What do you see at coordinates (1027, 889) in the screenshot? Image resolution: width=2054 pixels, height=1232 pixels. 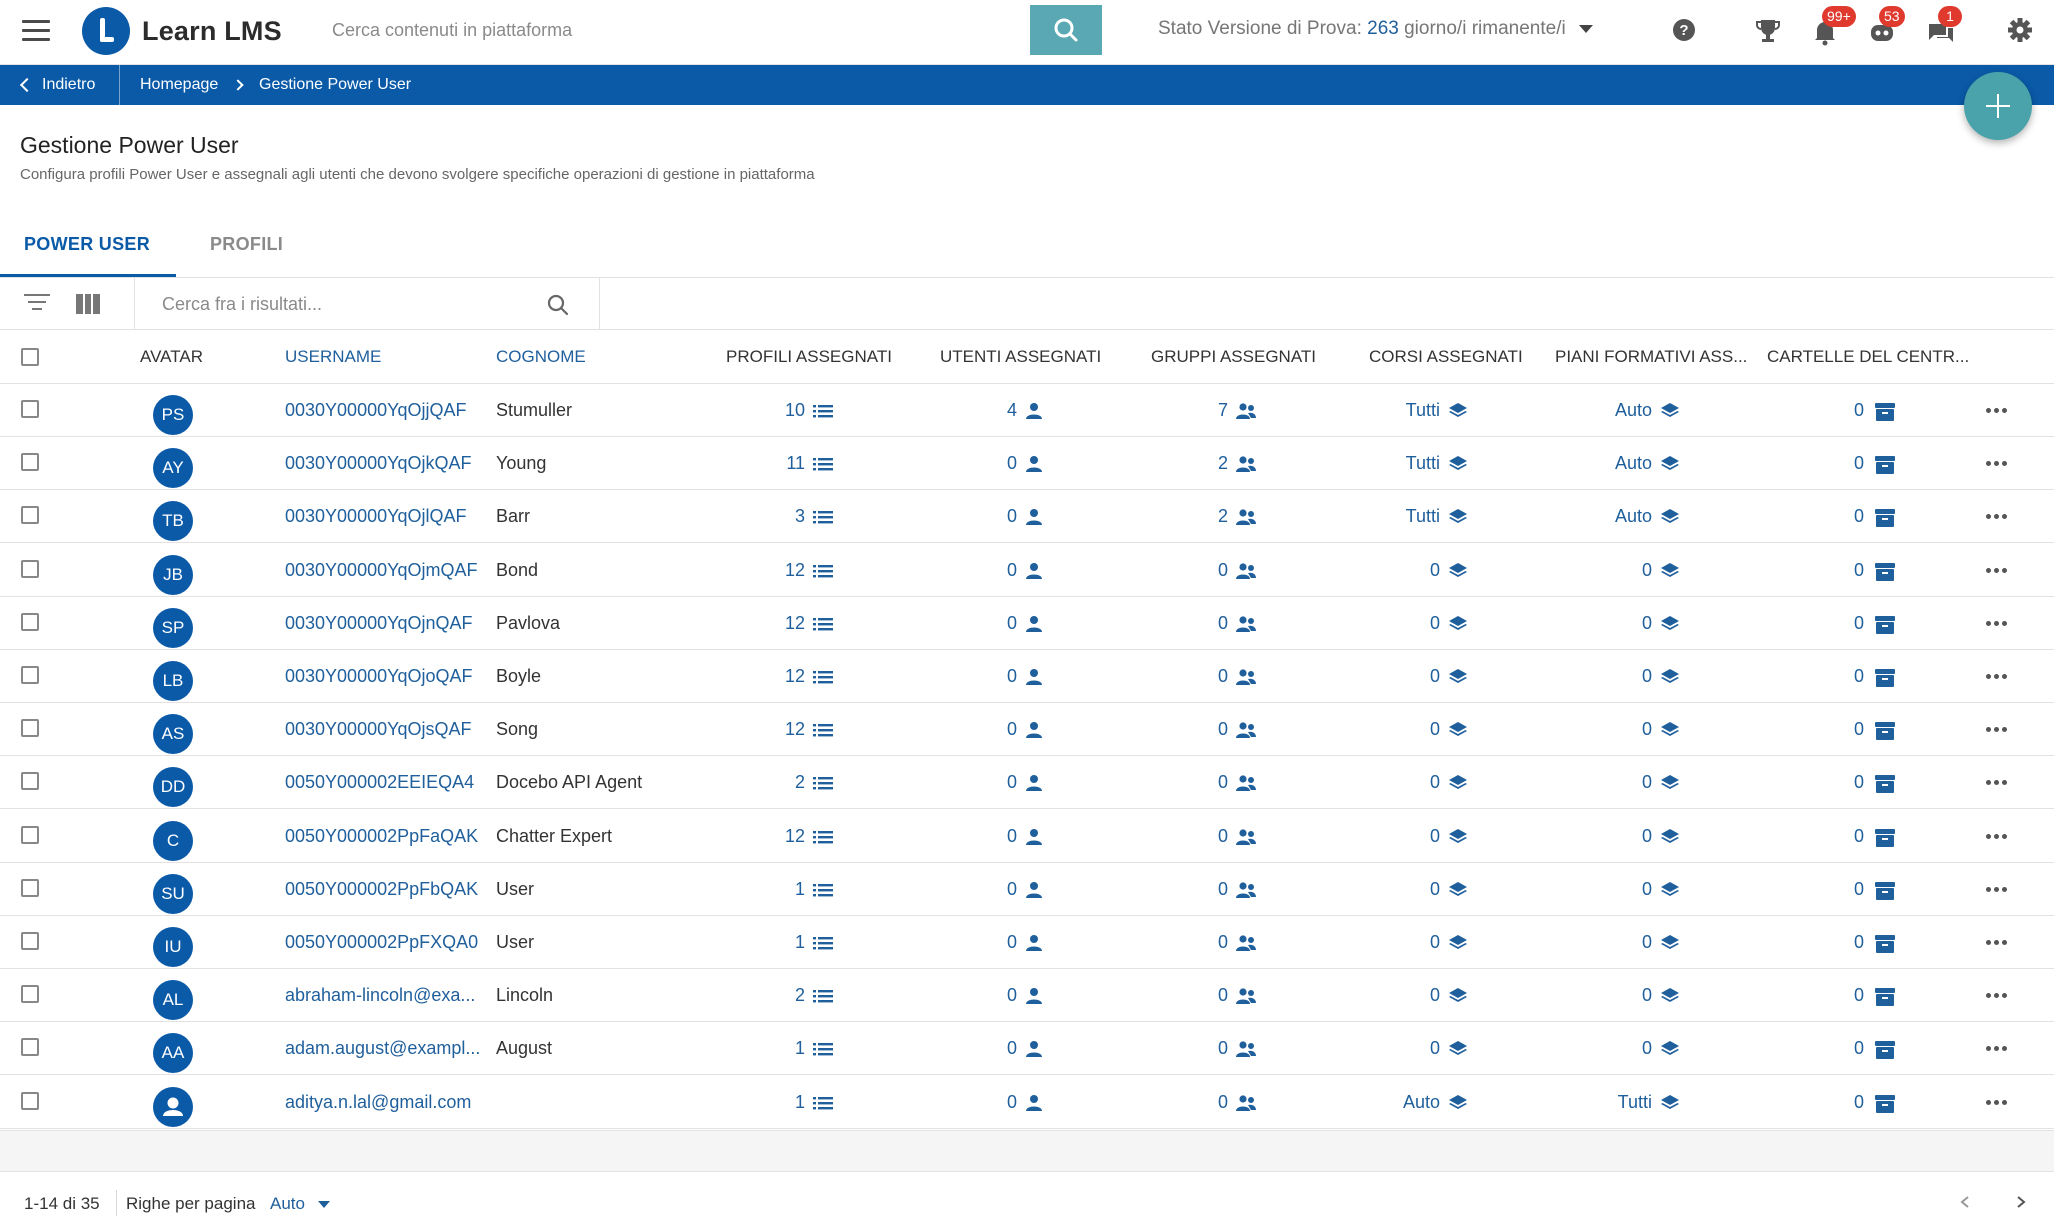 I see `table-row: SU 0050Y000002PpFbQAK User 1 0 0 0 0 0` at bounding box center [1027, 889].